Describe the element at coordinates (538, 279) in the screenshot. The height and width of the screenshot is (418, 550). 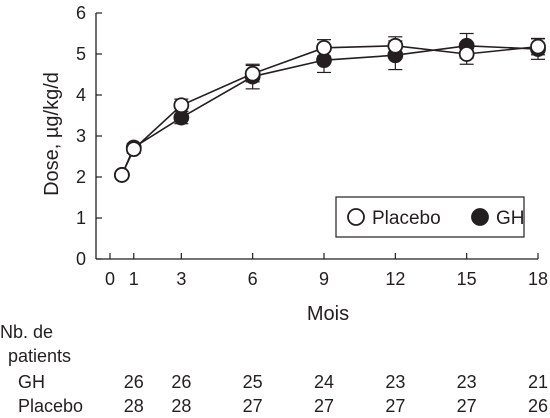
I see `x-tick-label: 18` at that location.